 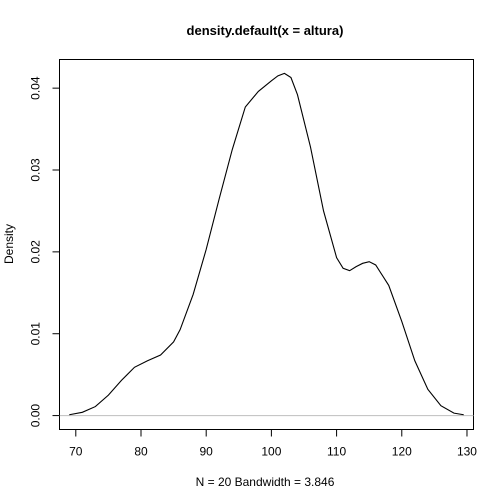 I want to click on x-tick-label: 80, so click(x=141, y=452).